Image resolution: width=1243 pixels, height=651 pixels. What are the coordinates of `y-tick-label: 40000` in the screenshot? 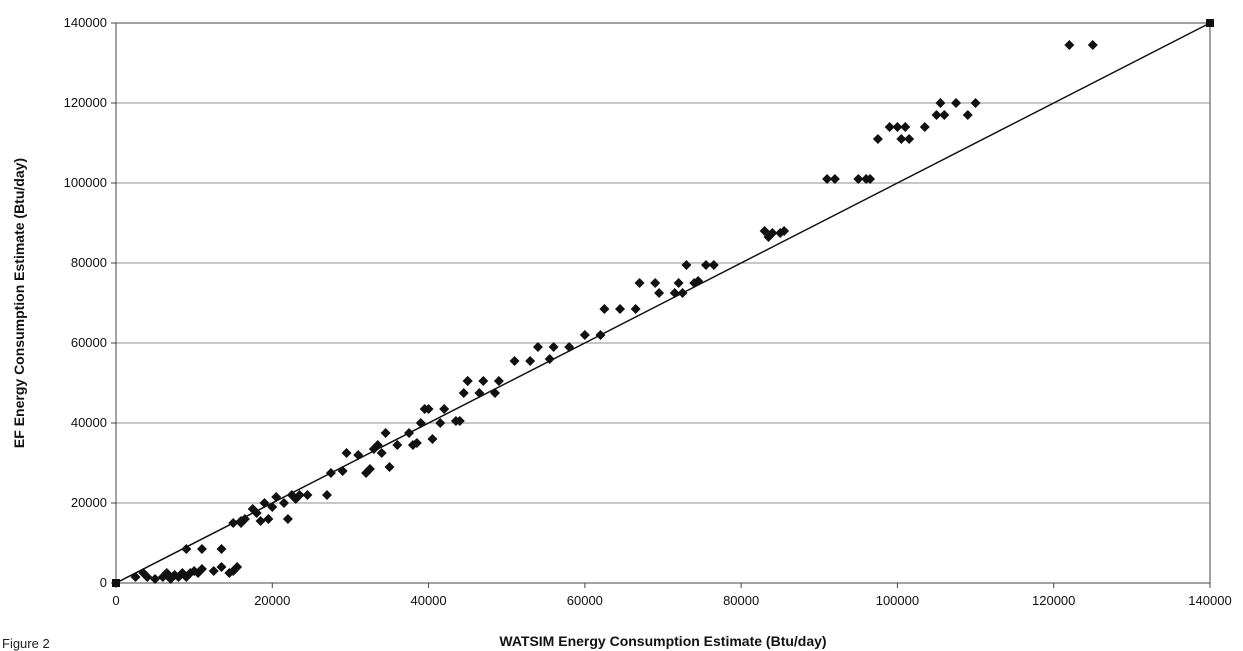 It's located at (89, 422).